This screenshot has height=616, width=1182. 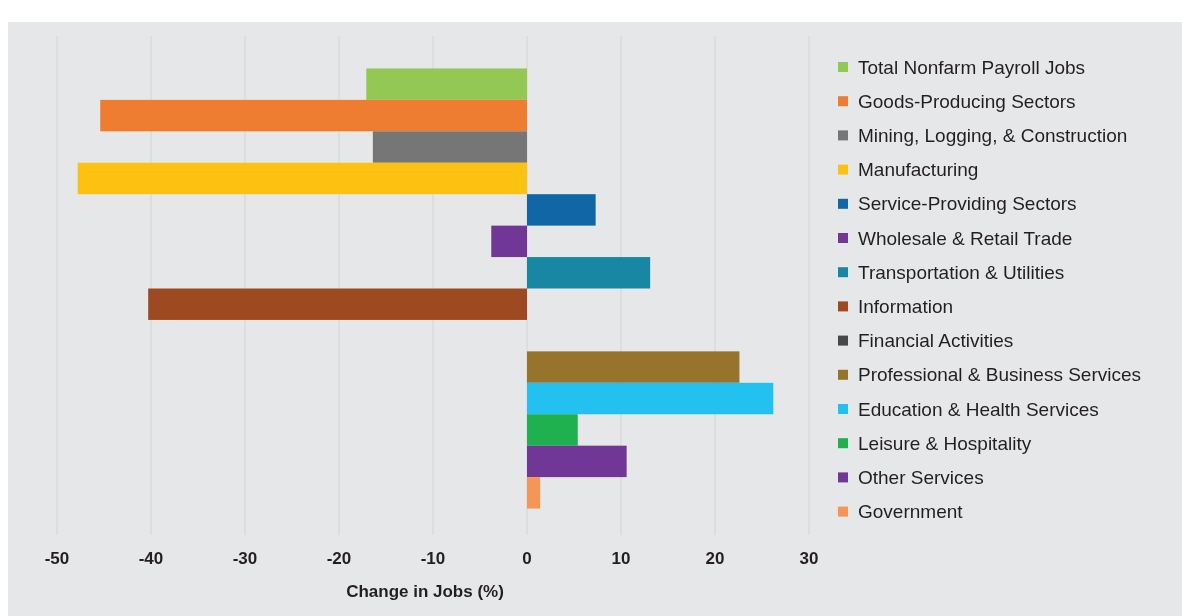 What do you see at coordinates (1000, 375) in the screenshot?
I see `legend-label: Professional & Business Services` at bounding box center [1000, 375].